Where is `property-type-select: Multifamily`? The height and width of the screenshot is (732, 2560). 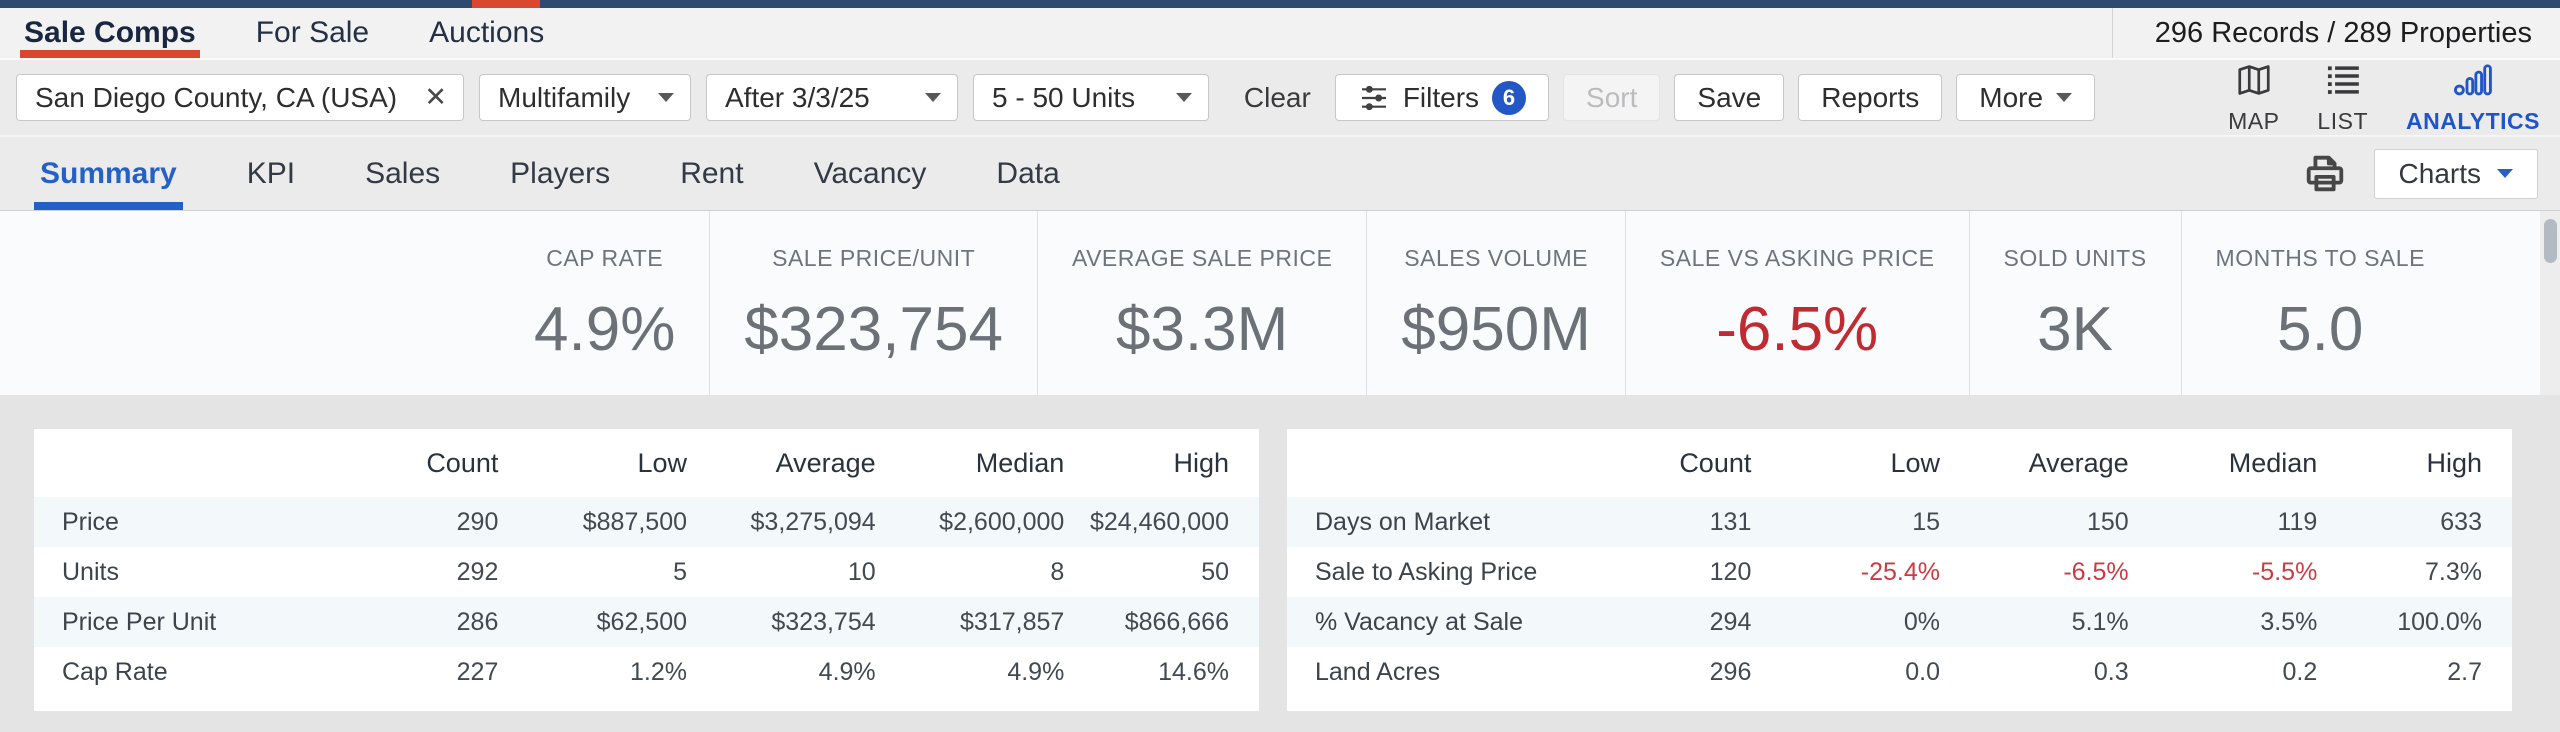
property-type-select: Multifamily is located at coordinates (585, 97).